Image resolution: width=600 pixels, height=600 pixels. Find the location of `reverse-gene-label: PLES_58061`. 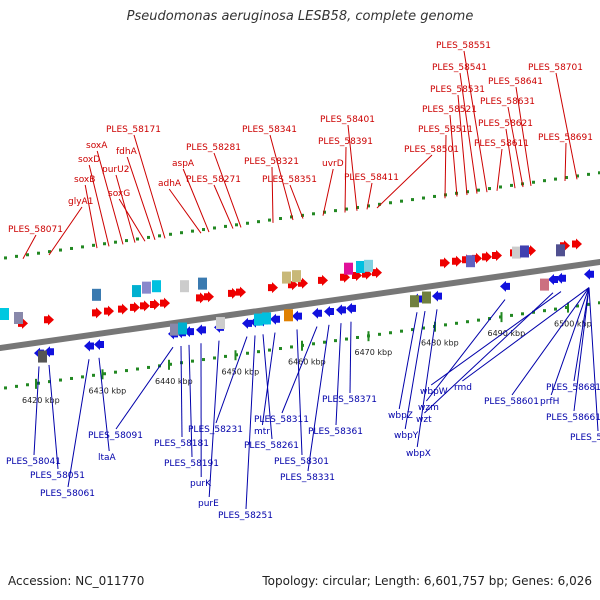

reverse-gene-label: PLES_58061 is located at coordinates (67, 494).